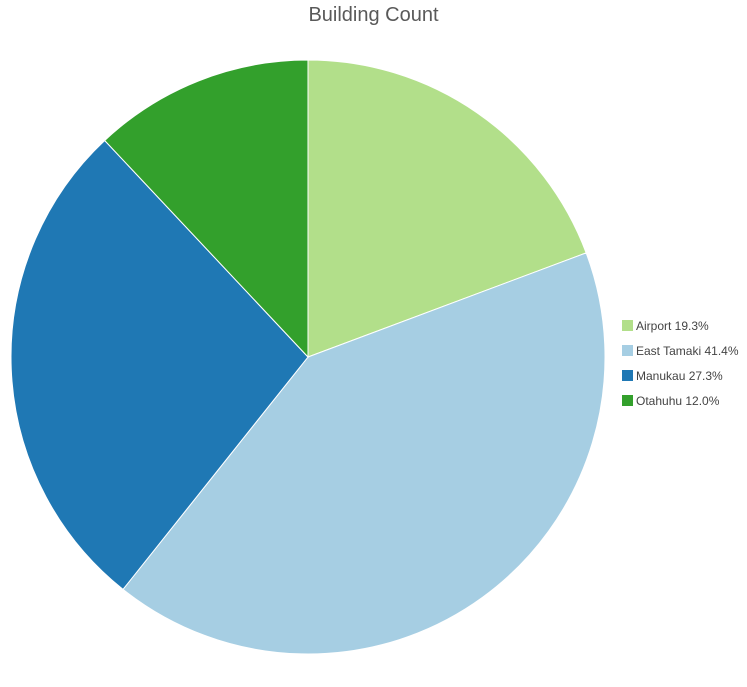 This screenshot has width=747, height=687. I want to click on legend-item-airport: Airport 19.3%, so click(680, 325).